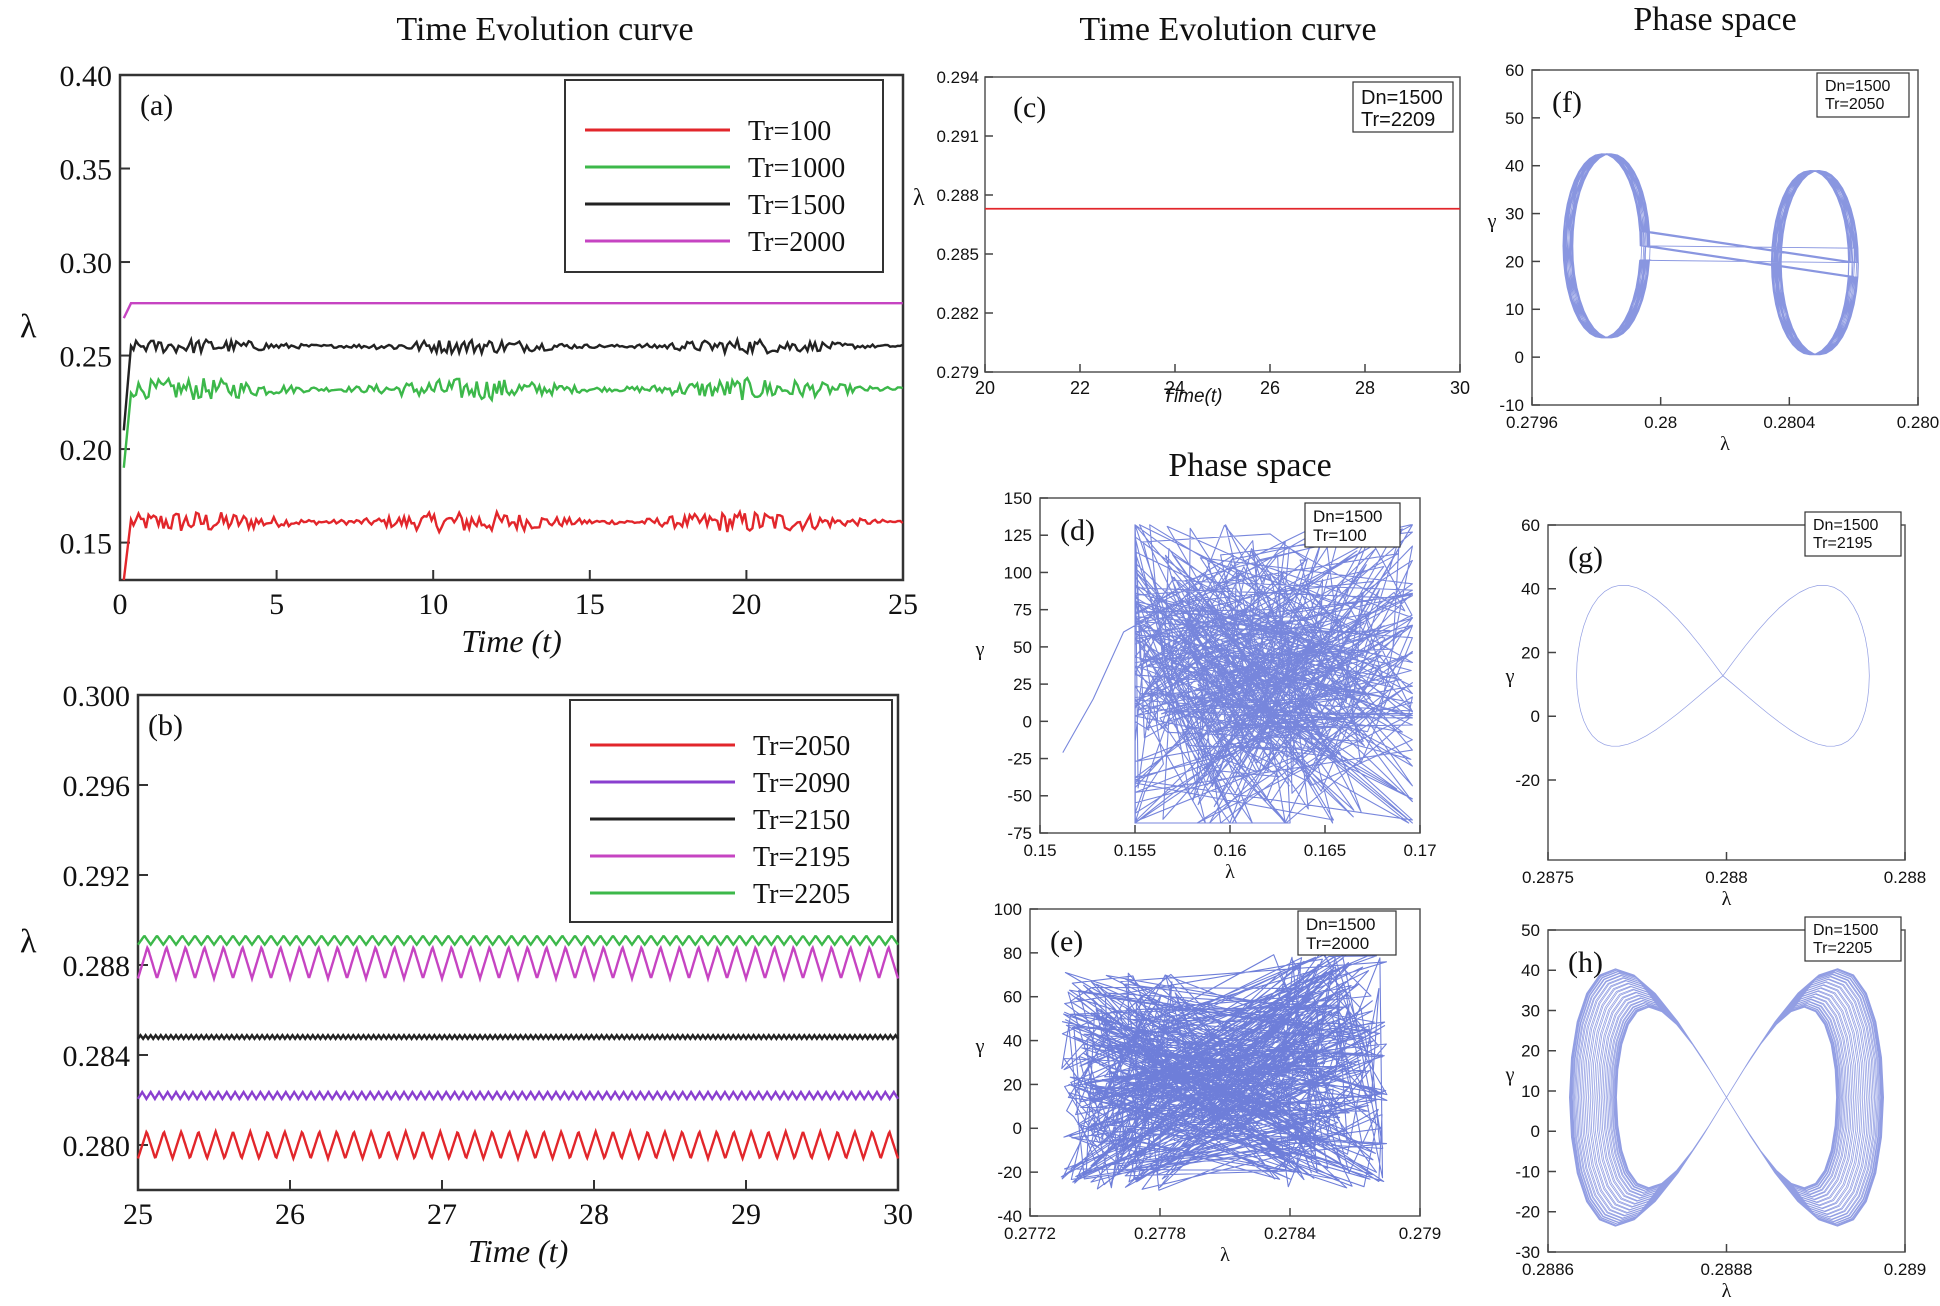  What do you see at coordinates (1022, 684) in the screenshot?
I see `y-tick-label: 25` at bounding box center [1022, 684].